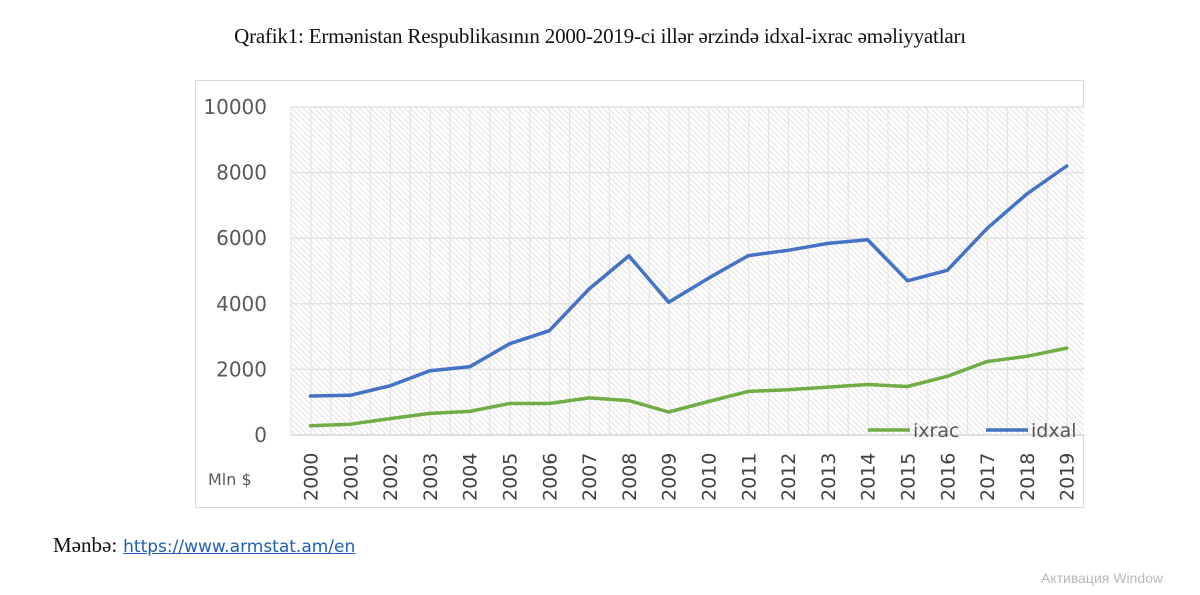  I want to click on windows-activation-watermark: Активация Window, so click(1102, 578).